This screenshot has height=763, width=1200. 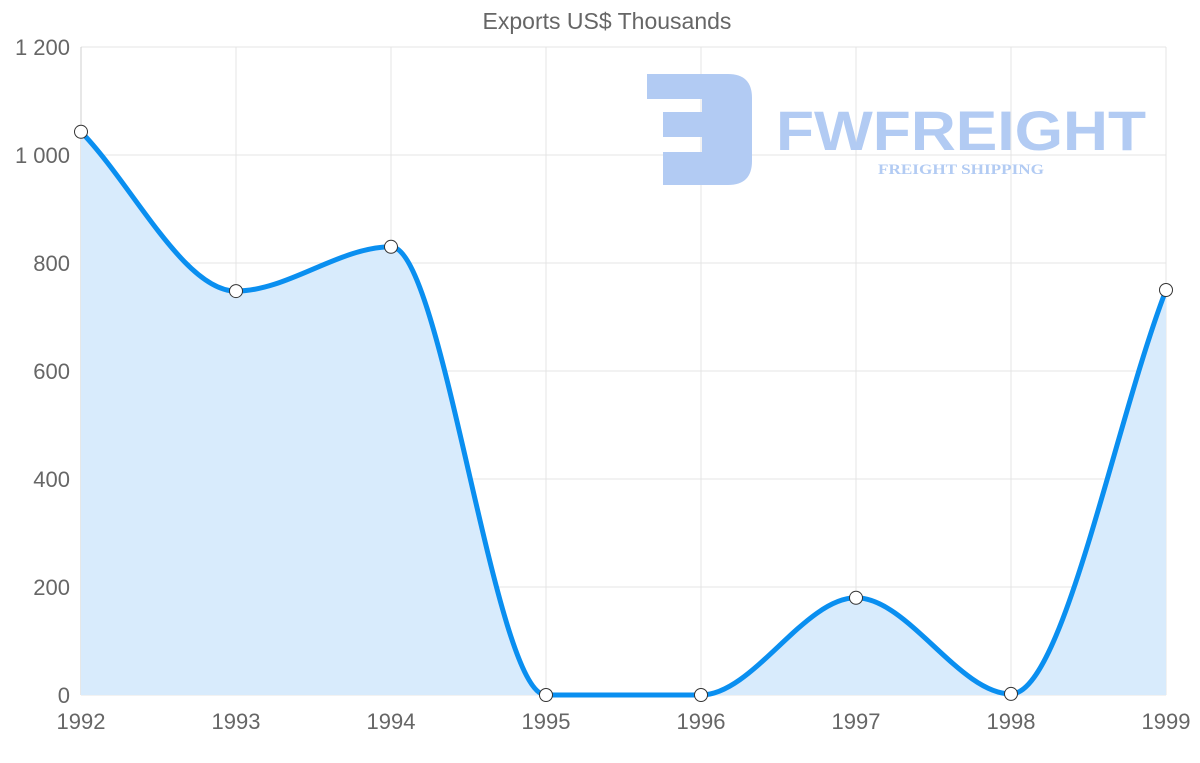 I want to click on watermark-tagline: FREIGHT SHIPPING, so click(x=961, y=170).